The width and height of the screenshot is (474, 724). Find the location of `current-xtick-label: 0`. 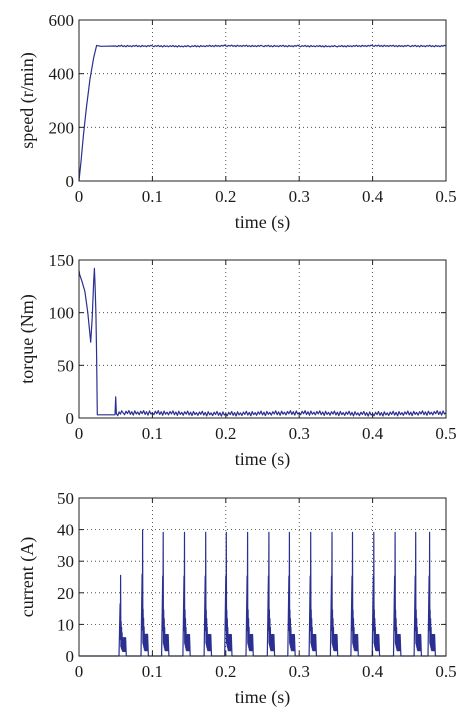

current-xtick-label: 0 is located at coordinates (79, 671).